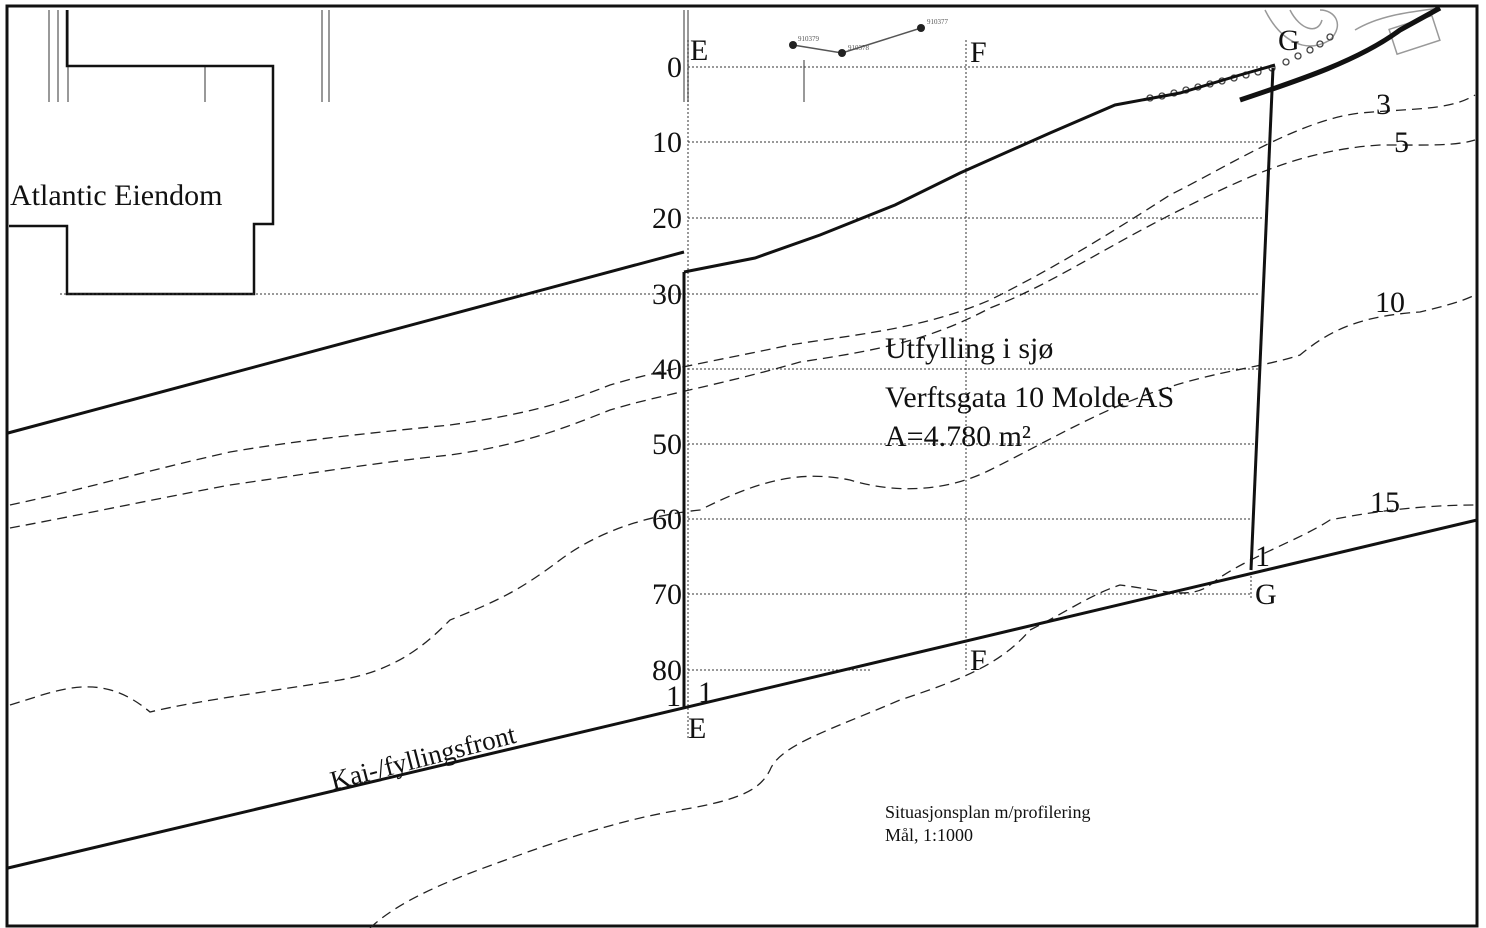 Image resolution: width=1486 pixels, height=928 pixels. What do you see at coordinates (938, 22) in the screenshot?
I see `survey-point-label: 910377` at bounding box center [938, 22].